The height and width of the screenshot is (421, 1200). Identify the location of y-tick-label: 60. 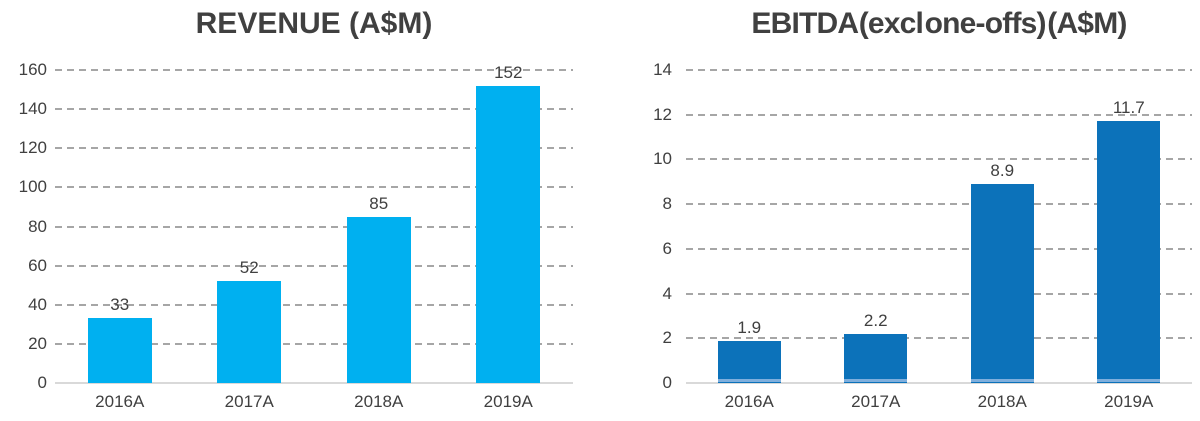
(37, 265).